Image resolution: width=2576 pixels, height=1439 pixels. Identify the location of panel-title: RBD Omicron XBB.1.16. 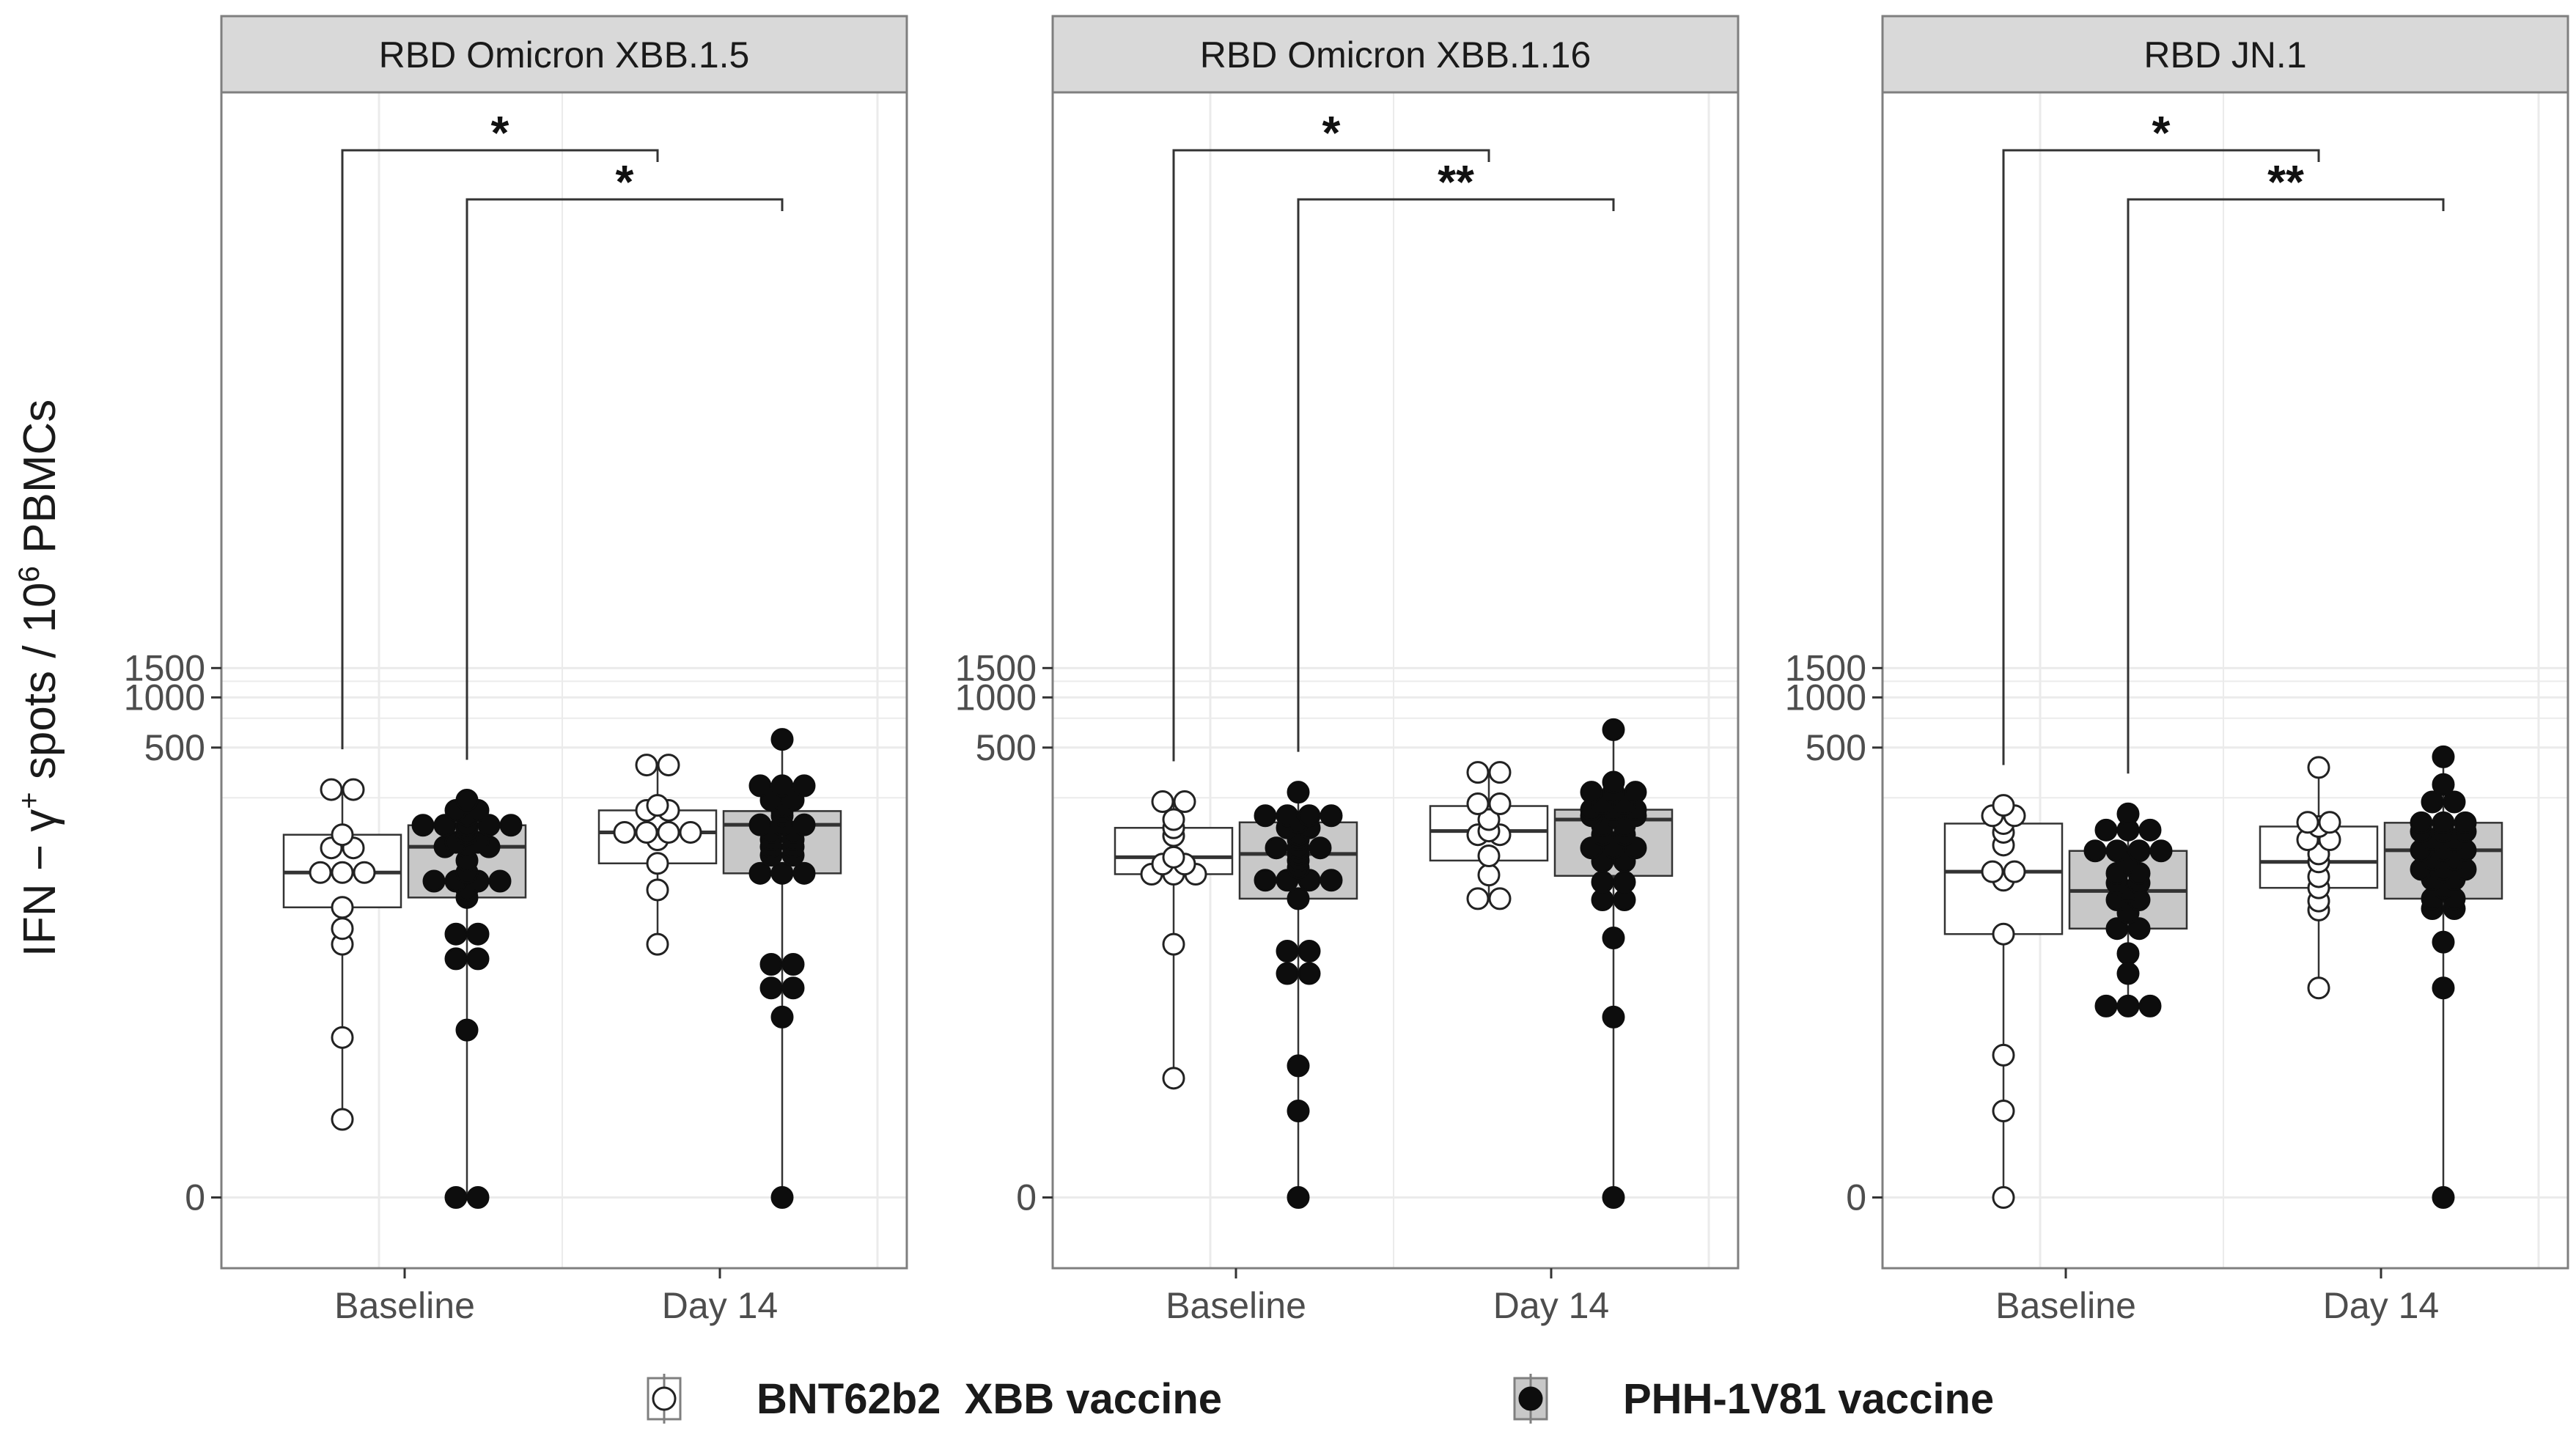
(1395, 55).